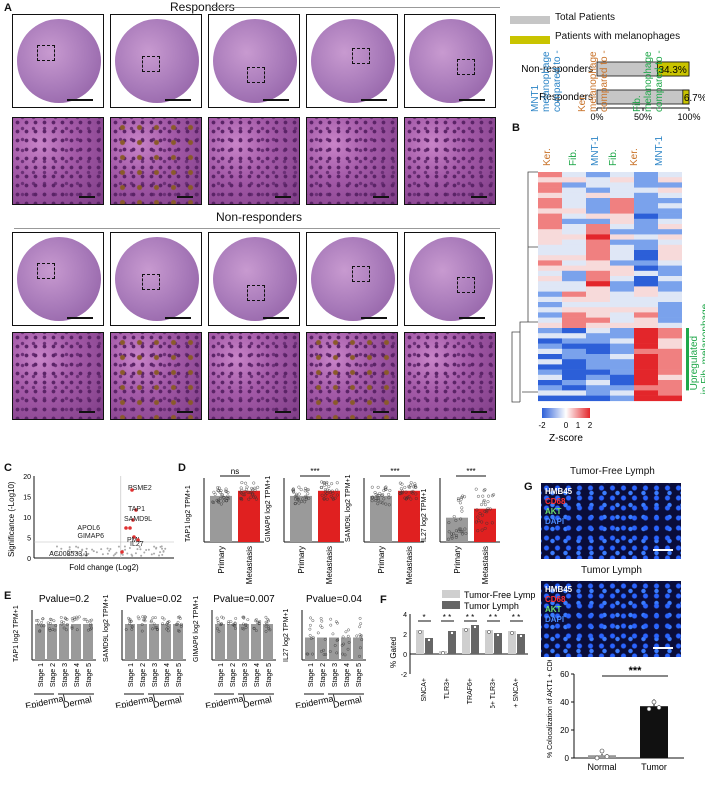  What do you see at coordinates (89, 675) in the screenshot?
I see `x-tick-label: Stage 5` at bounding box center [89, 675].